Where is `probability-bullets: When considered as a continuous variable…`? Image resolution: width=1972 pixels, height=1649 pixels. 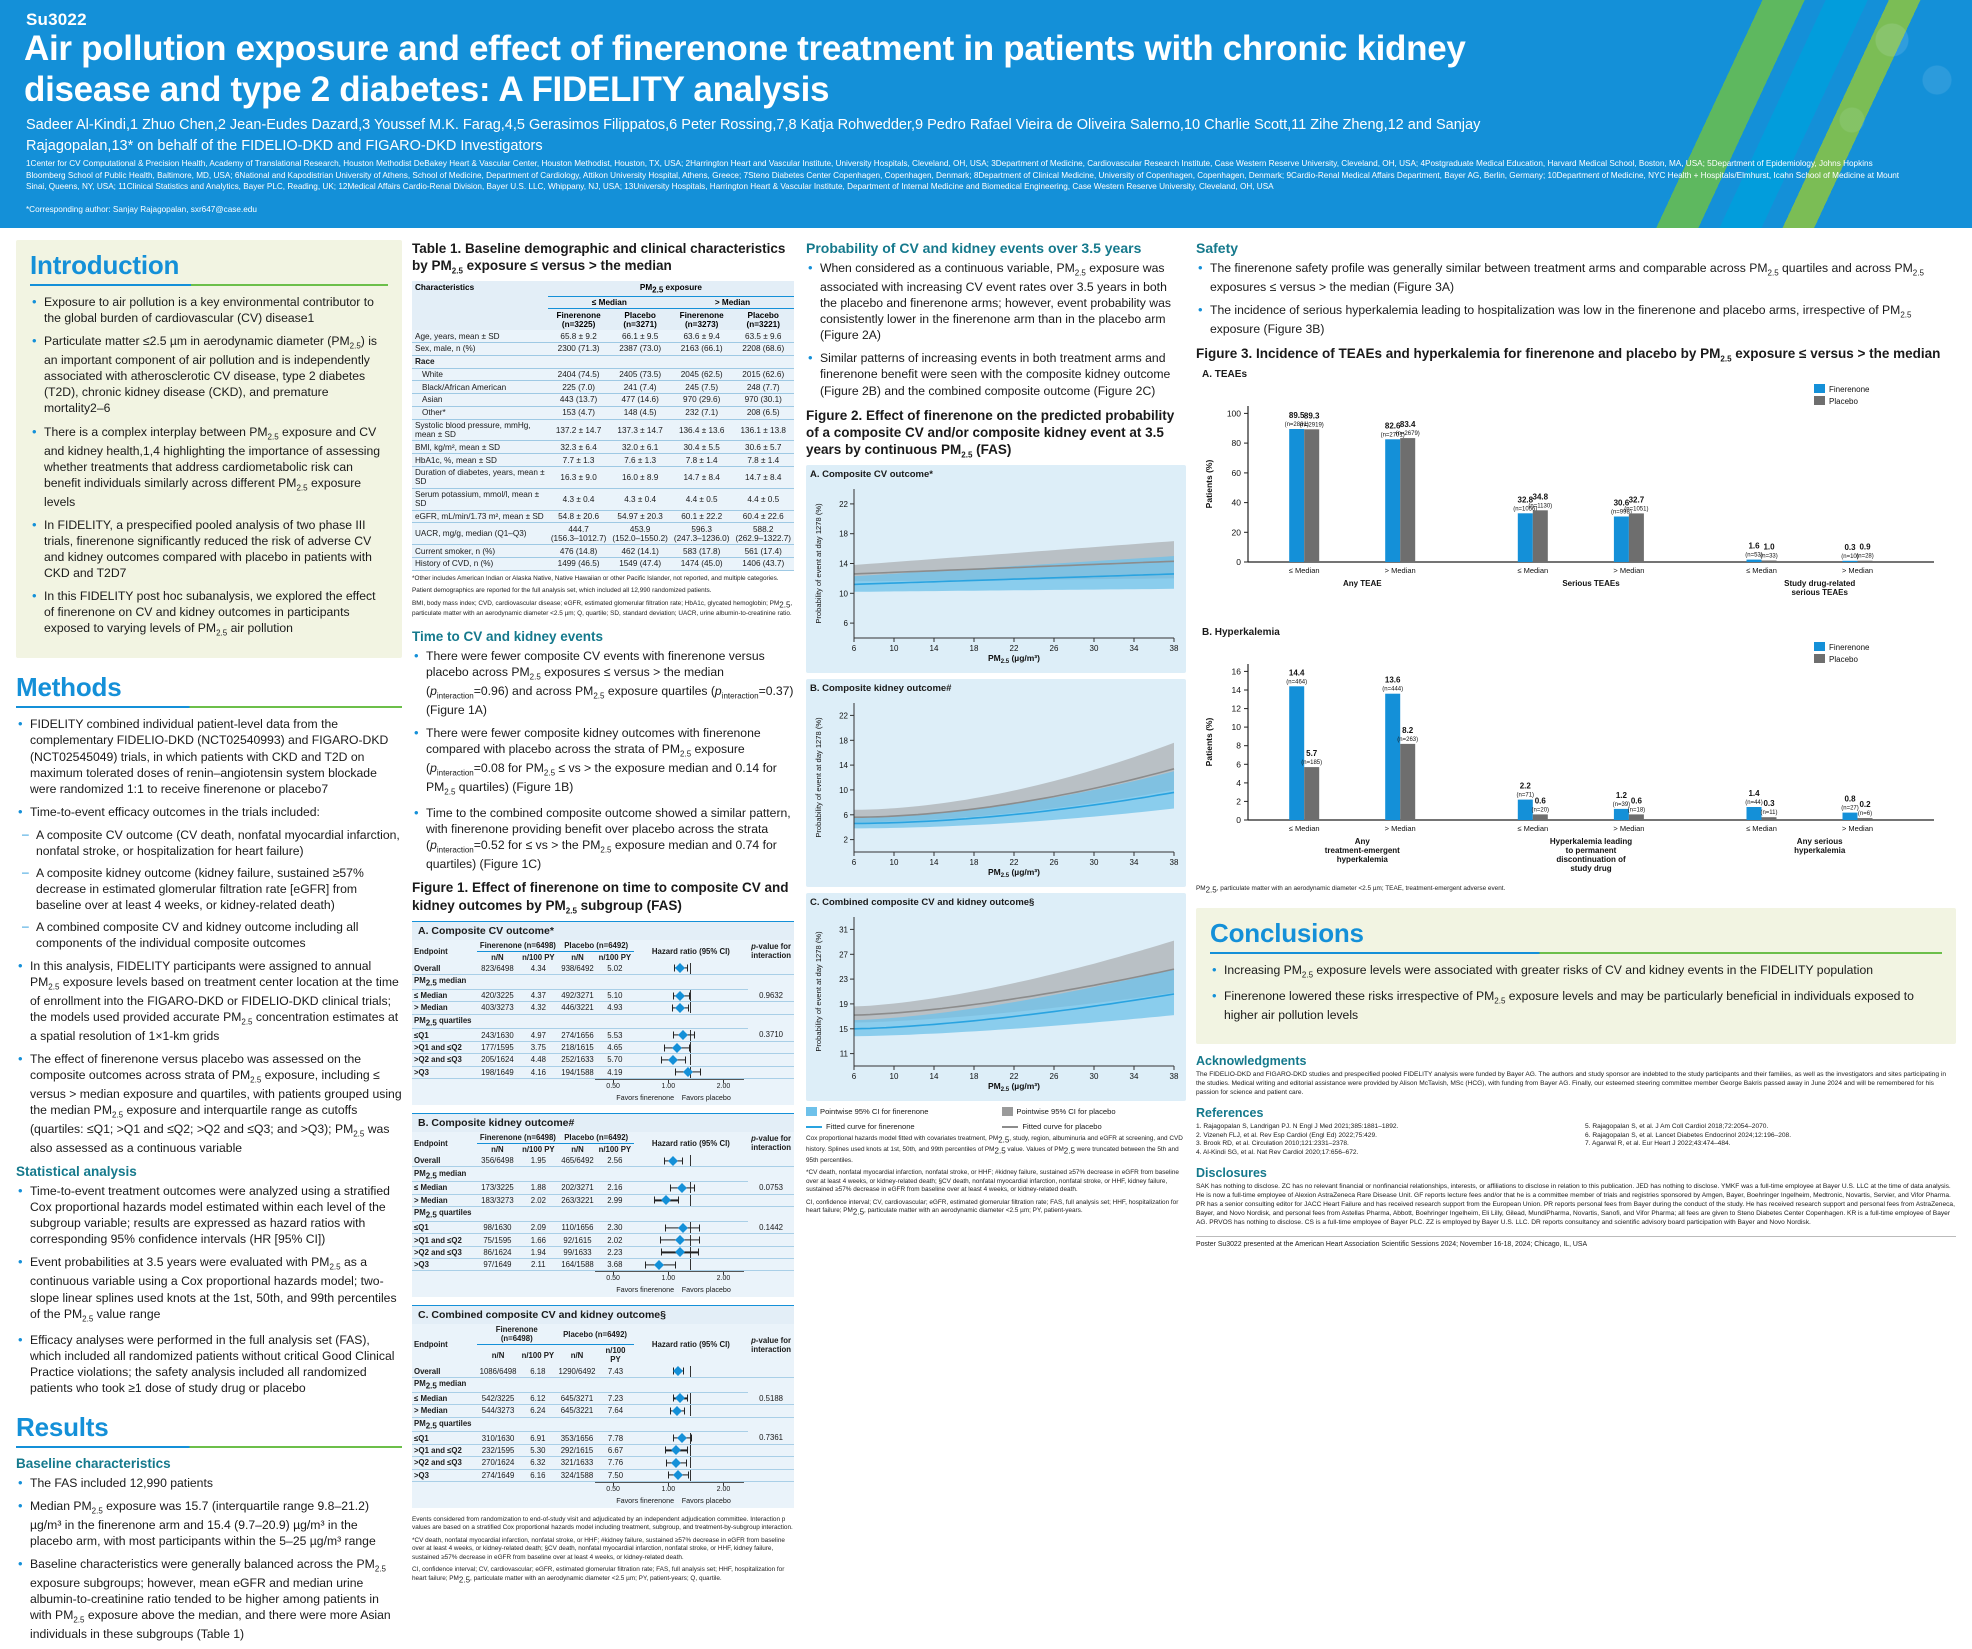
probability-bullets: When considered as a continuous variable… is located at coordinates (996, 329).